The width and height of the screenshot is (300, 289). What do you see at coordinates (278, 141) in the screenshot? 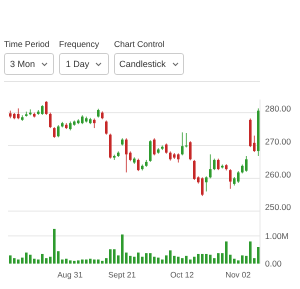
I see `y-tick-label: 270.00` at bounding box center [278, 141].